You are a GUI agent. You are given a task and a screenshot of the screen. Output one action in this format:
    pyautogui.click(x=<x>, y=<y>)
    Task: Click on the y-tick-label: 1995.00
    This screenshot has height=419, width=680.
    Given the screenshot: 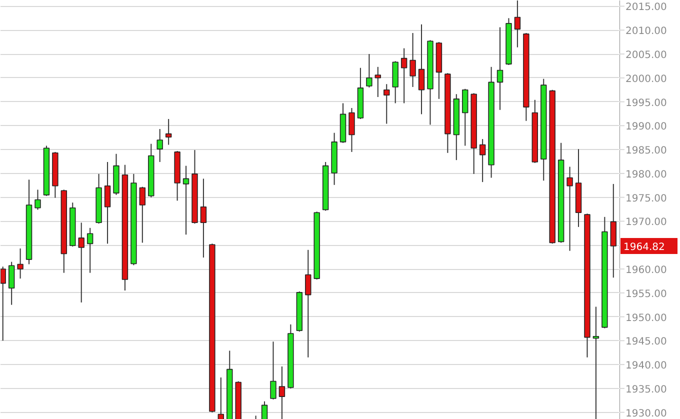 What is the action you would take?
    pyautogui.click(x=646, y=103)
    